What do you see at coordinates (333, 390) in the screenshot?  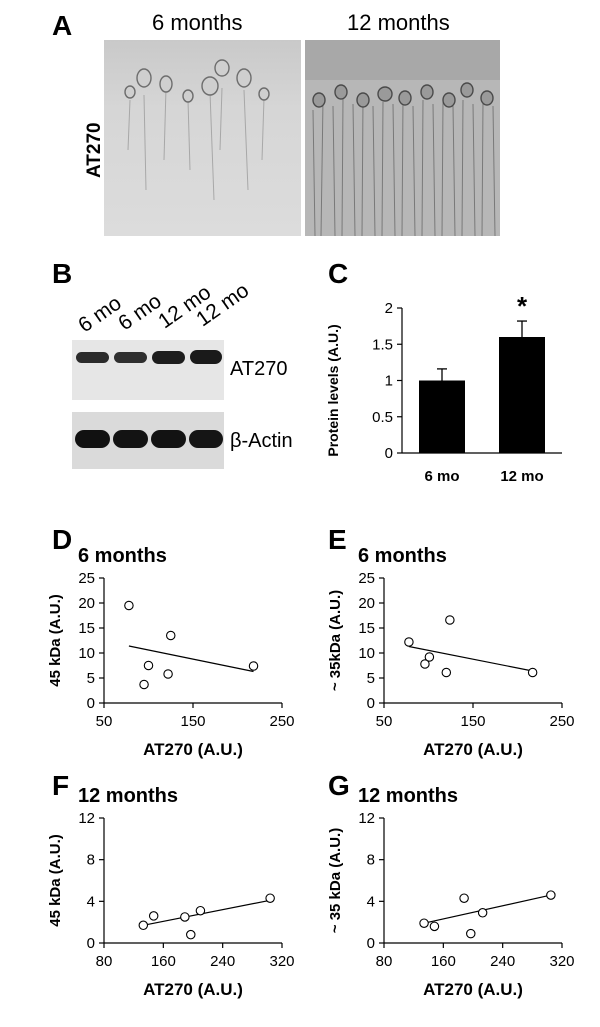 I see `y-axis-label: Protein levels (A.U.)` at bounding box center [333, 390].